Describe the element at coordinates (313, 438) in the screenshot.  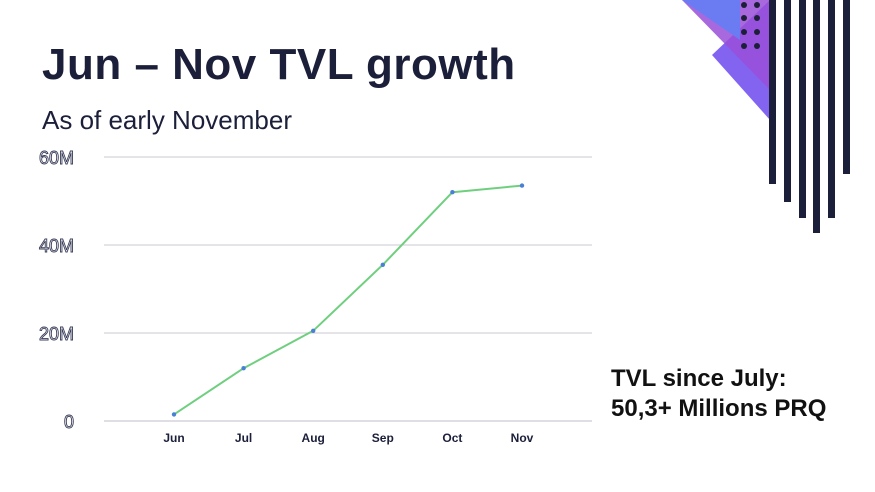
I see `x-tick-label: Aug` at that location.